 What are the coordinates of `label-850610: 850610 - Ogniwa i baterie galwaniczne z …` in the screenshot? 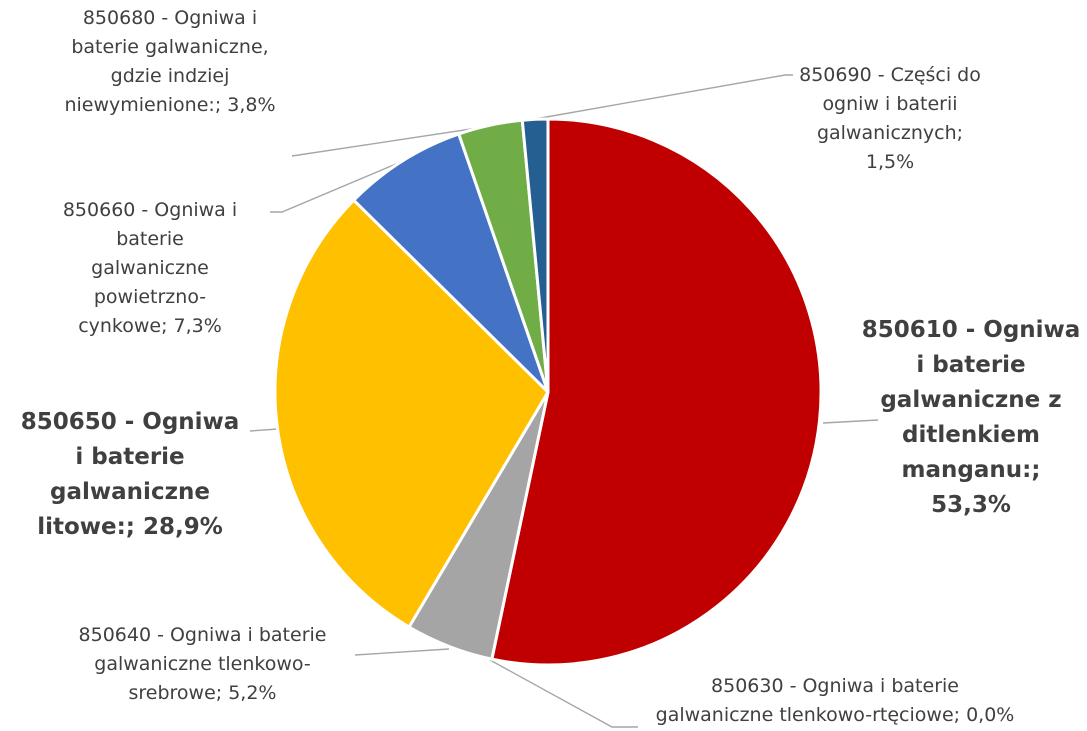 It's located at (971, 417).